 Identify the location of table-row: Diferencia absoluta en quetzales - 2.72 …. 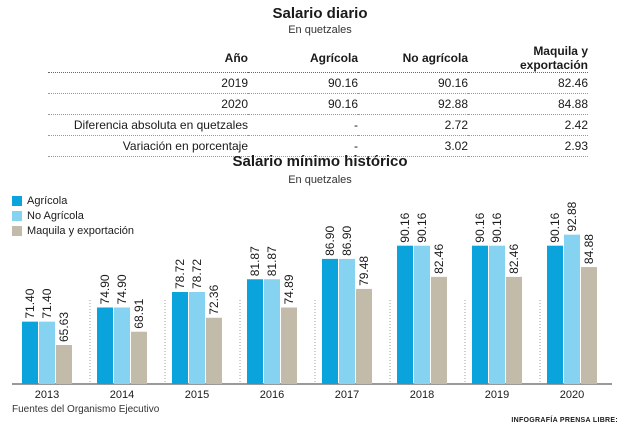
(318, 125).